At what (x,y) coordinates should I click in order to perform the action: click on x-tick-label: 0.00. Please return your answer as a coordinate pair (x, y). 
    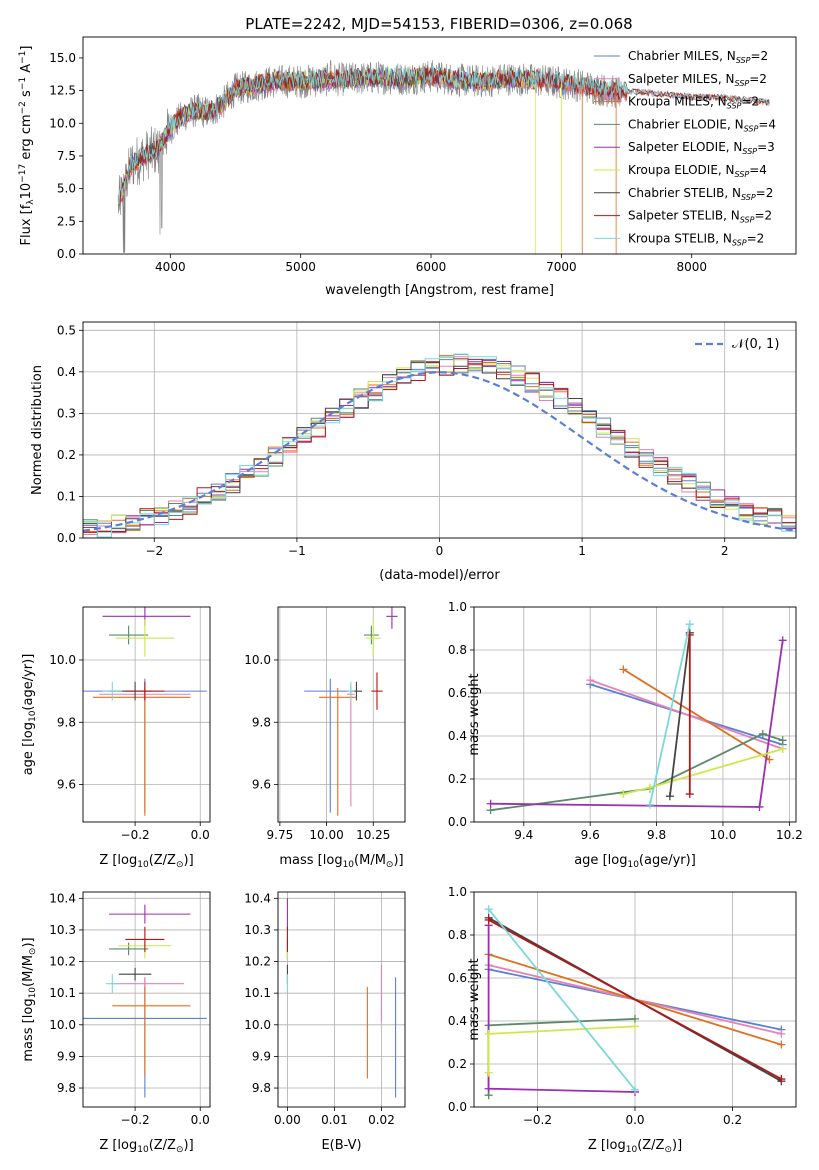
    Looking at the image, I should click on (287, 1120).